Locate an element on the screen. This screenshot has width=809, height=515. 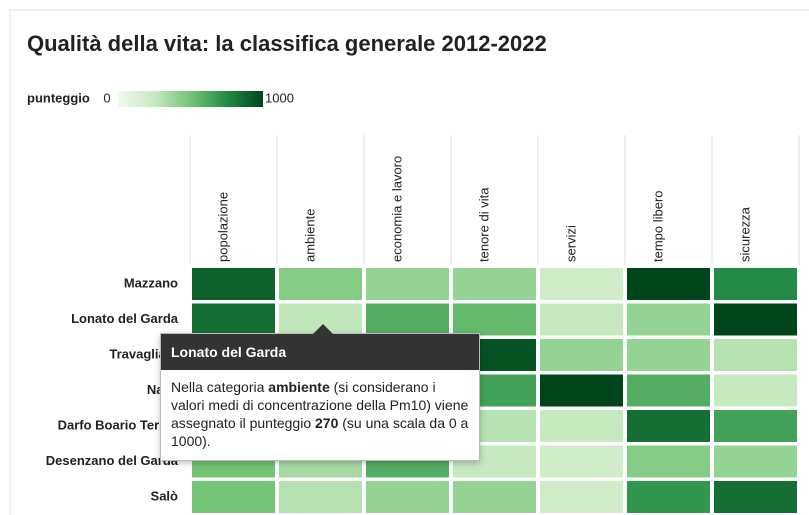
tooltip-title: Lonato del Garda is located at coordinates (320, 352).